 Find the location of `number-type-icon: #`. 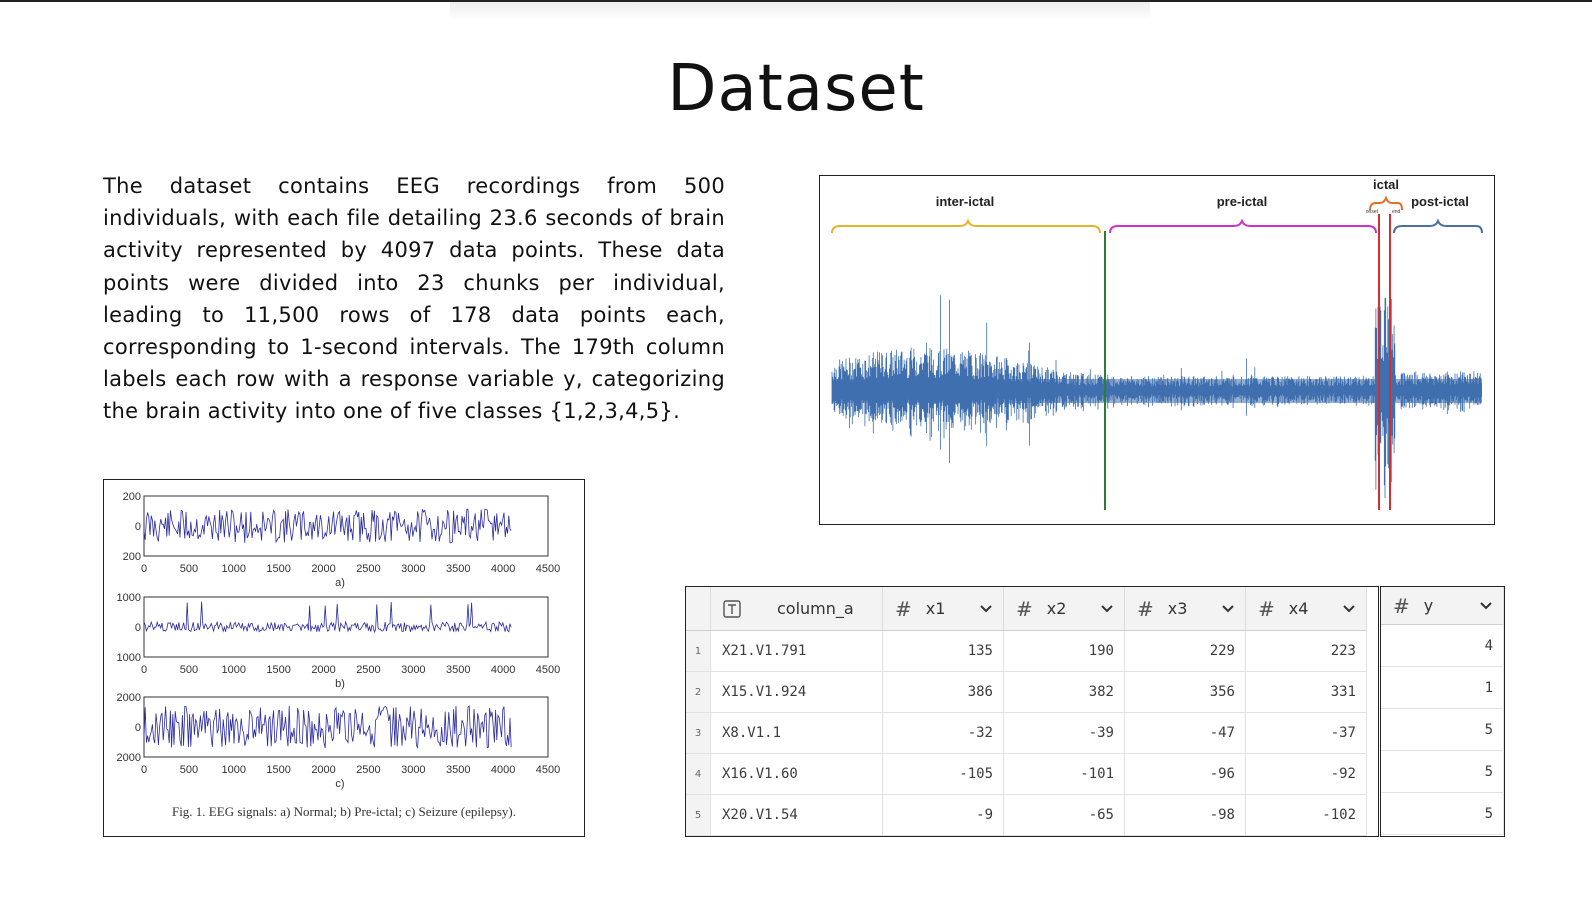

number-type-icon: # is located at coordinates (1145, 608).